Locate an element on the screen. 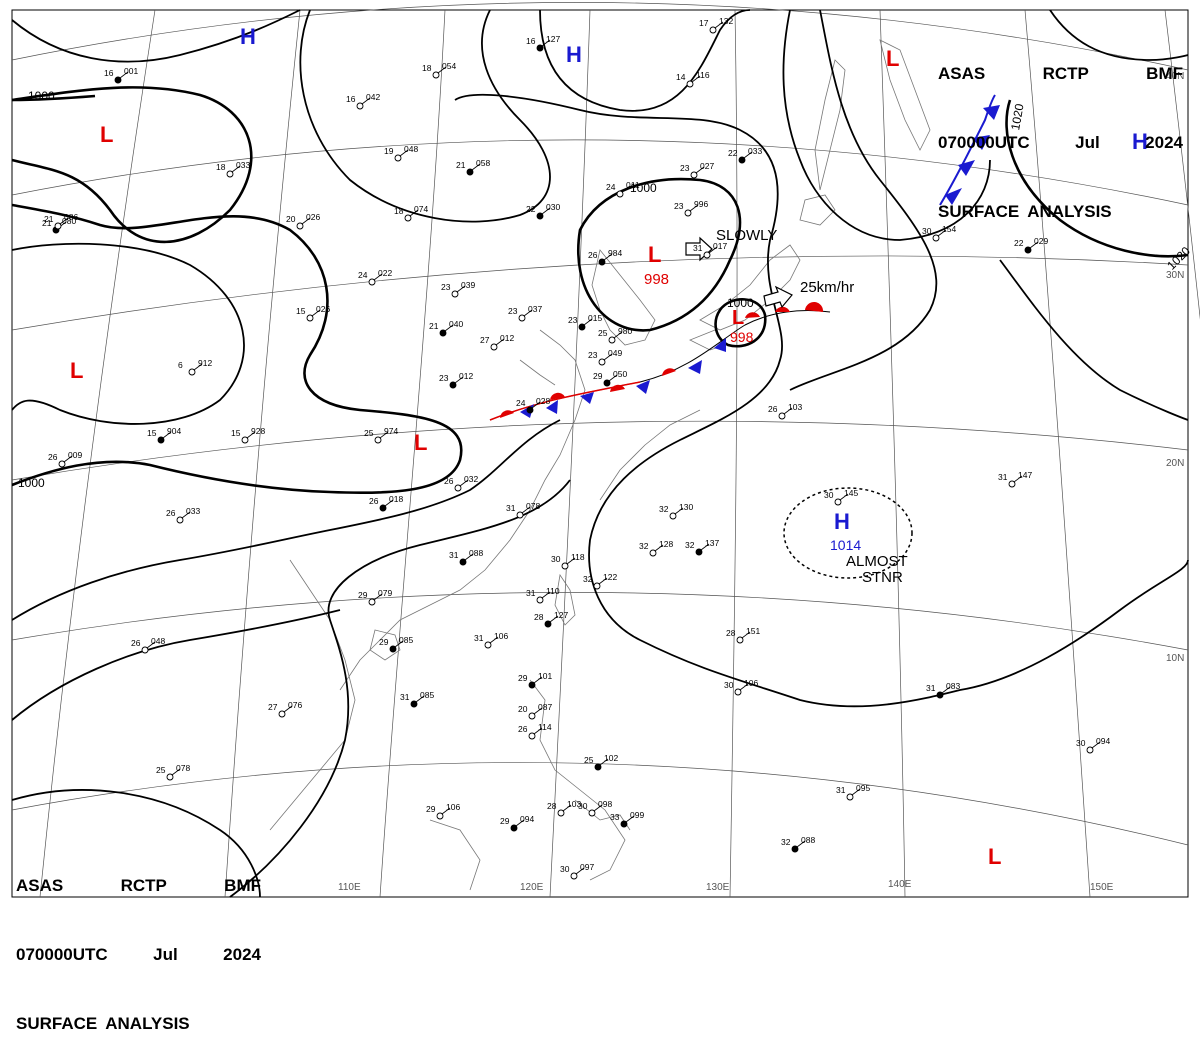 This screenshot has height=1058, width=1200. station-pressure: 996 is located at coordinates (701, 204).